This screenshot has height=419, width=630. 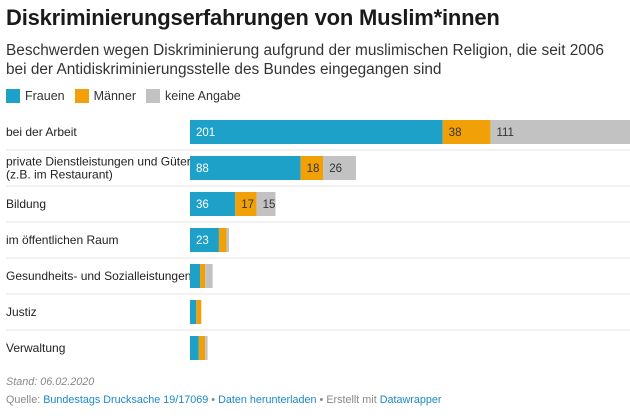 I want to click on data-label: 15, so click(x=269, y=205).